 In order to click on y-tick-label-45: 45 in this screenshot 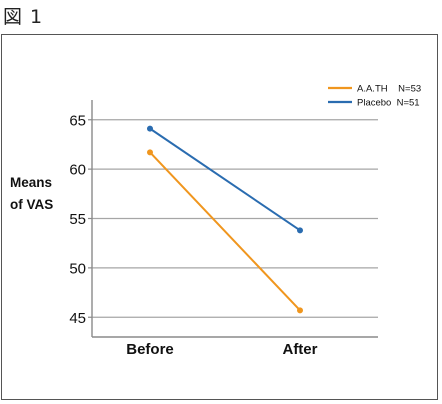, I will do `click(77, 318)`.